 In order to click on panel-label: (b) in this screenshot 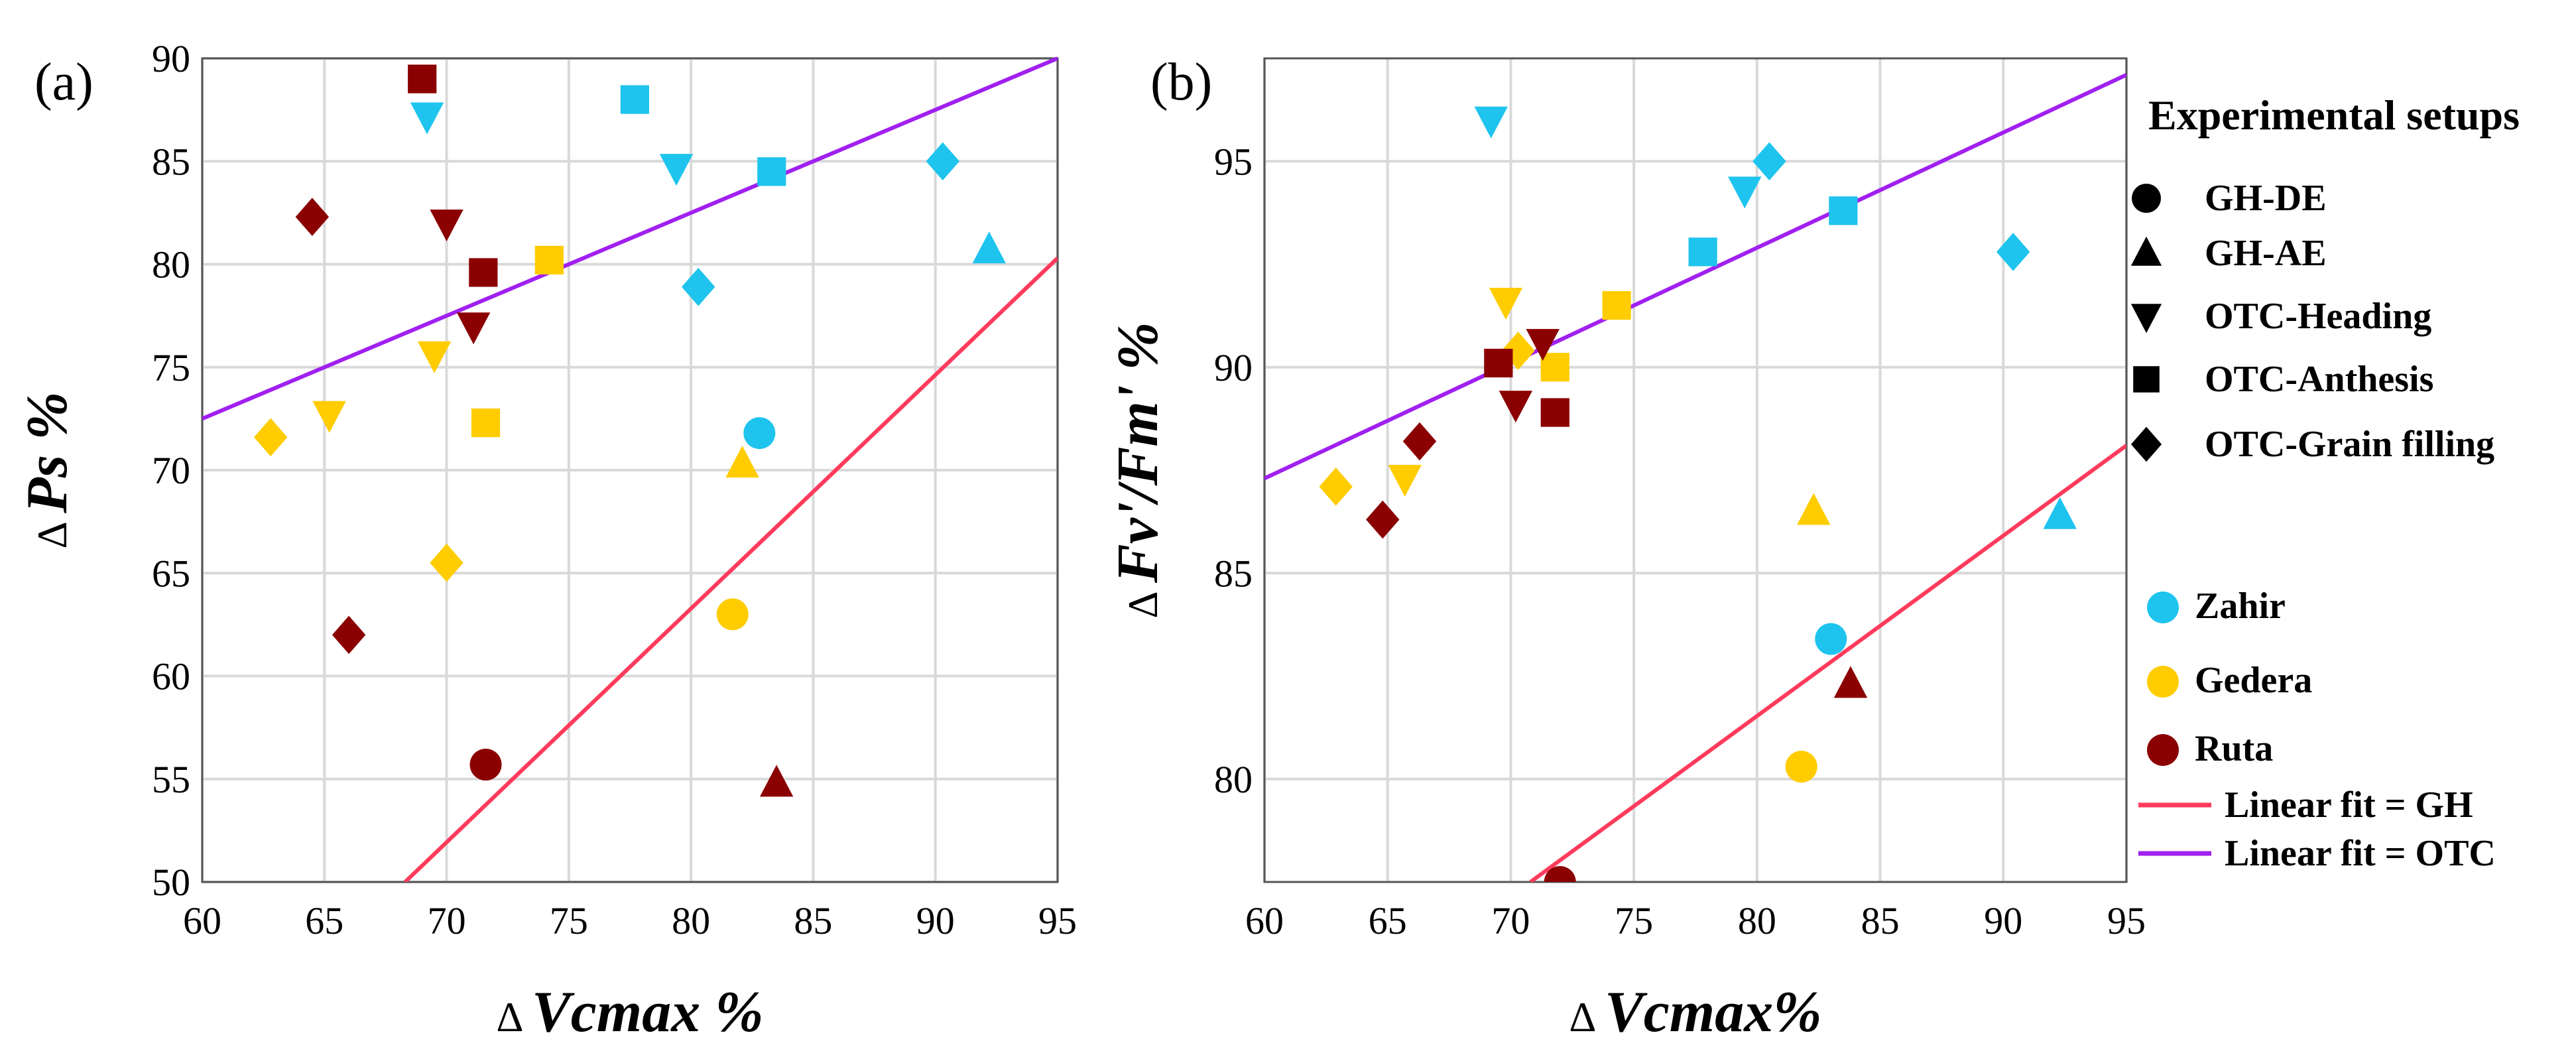, I will do `click(1181, 82)`.